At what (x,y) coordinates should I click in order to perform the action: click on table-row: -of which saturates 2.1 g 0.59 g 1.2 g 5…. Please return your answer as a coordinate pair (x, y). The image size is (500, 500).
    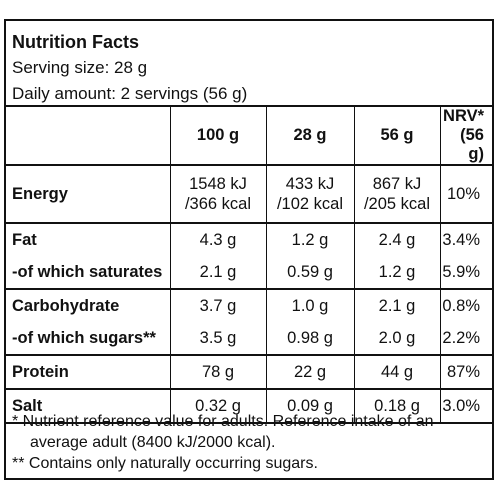
    Looking at the image, I should click on (249, 273).